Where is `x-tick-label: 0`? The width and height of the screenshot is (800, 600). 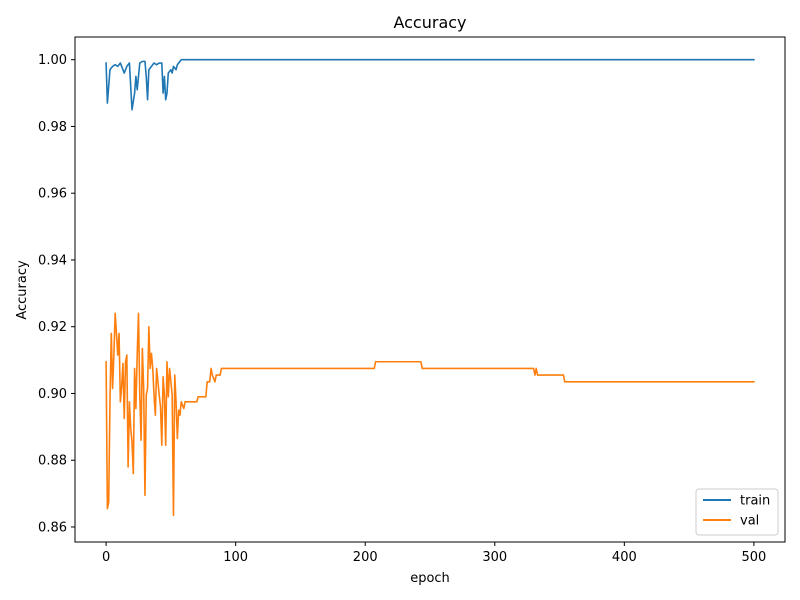 x-tick-label: 0 is located at coordinates (106, 557).